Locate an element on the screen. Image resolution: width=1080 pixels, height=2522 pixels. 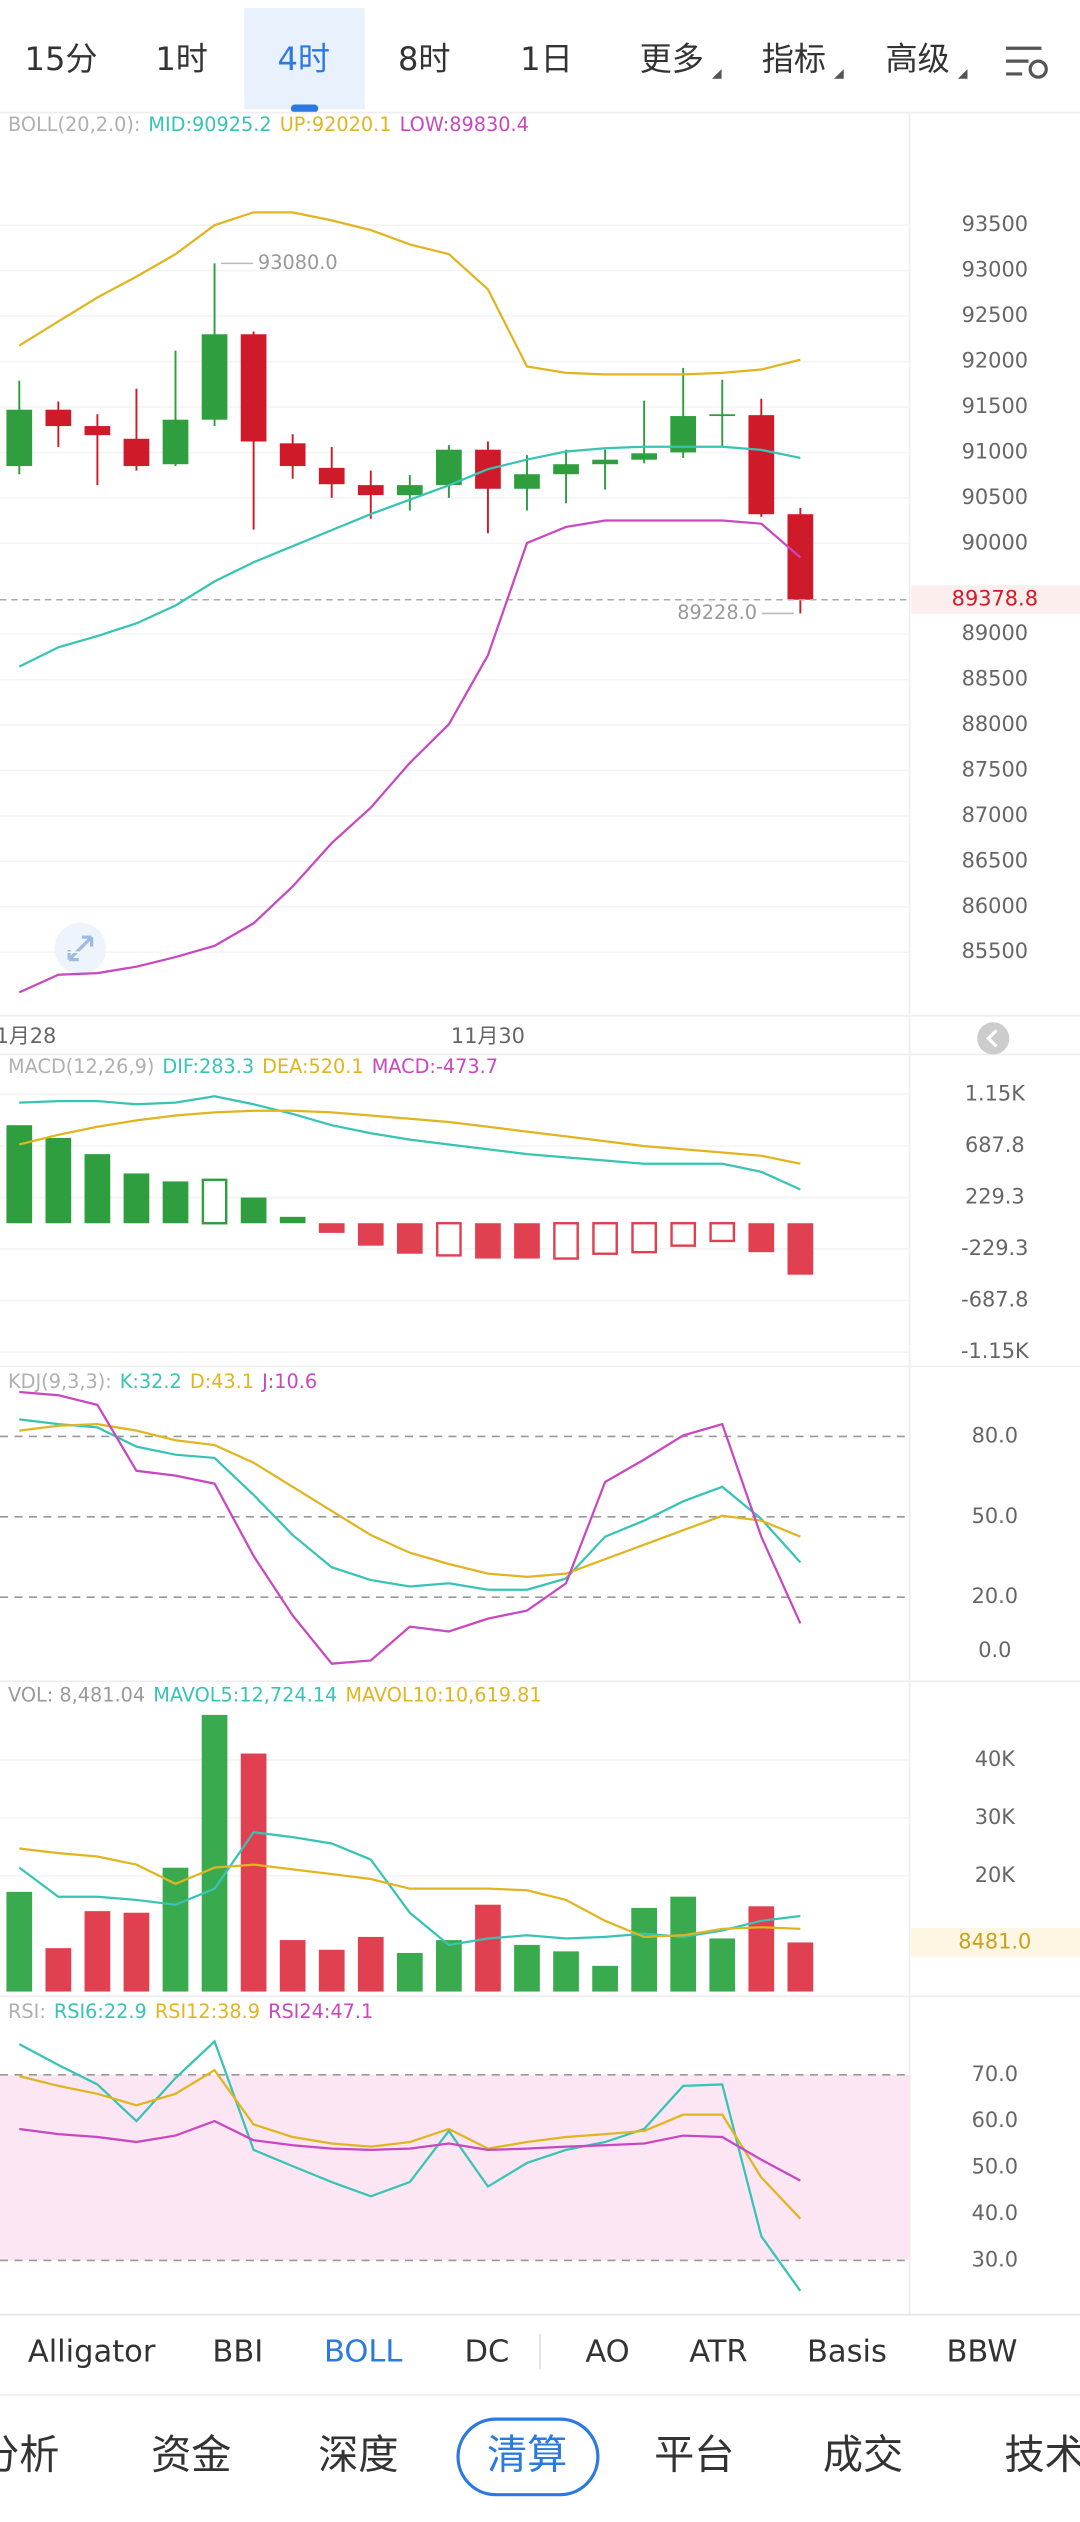
timeframe-tab: 更多 is located at coordinates (672, 59).